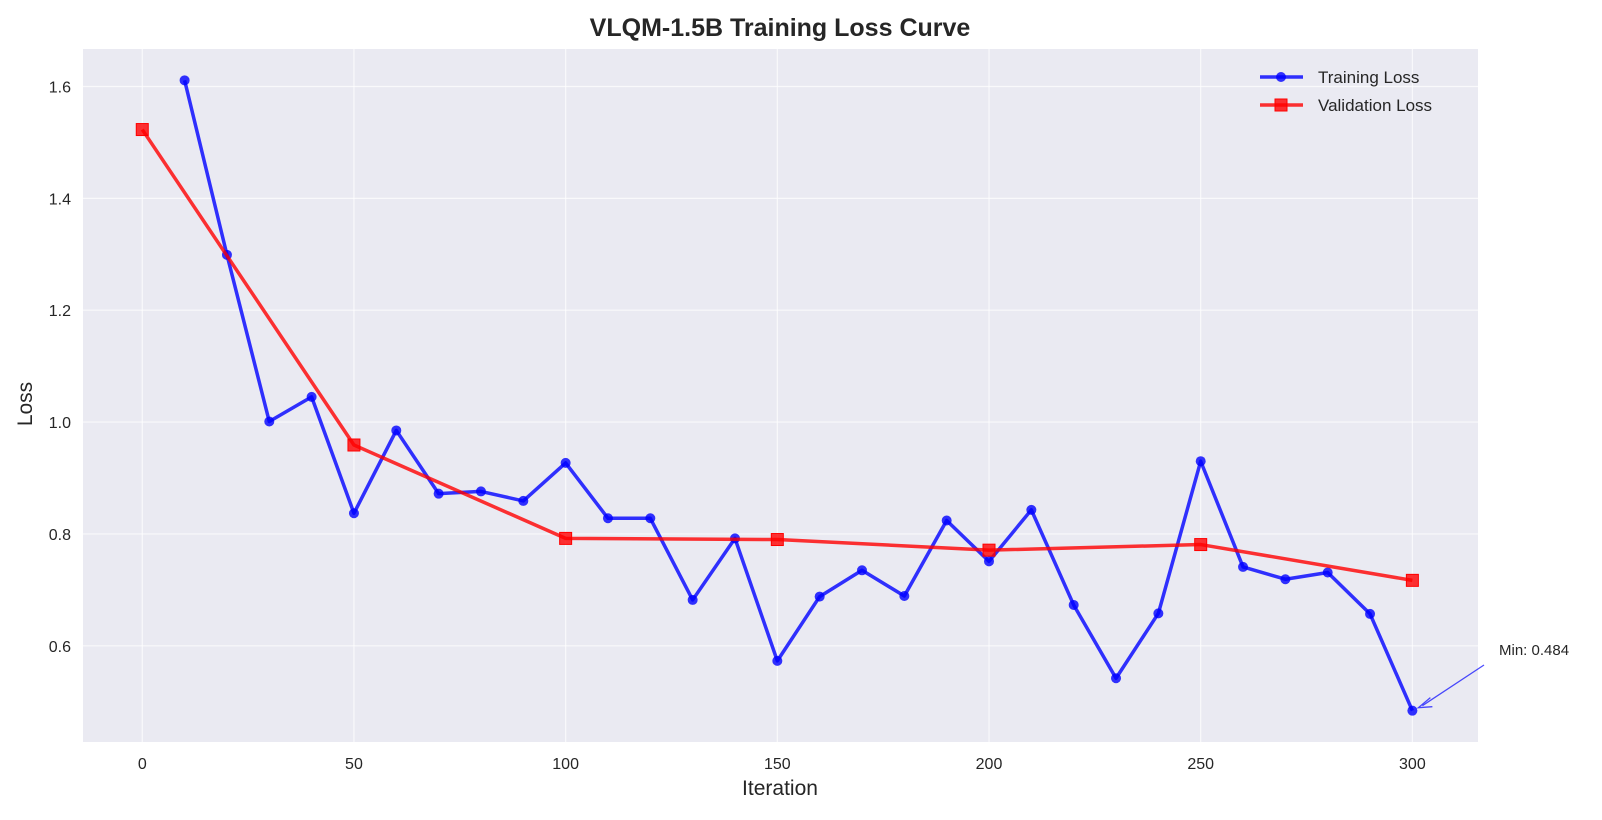 This screenshot has width=1602, height=820. Describe the element at coordinates (777, 764) in the screenshot. I see `x-tick-label: 150` at that location.